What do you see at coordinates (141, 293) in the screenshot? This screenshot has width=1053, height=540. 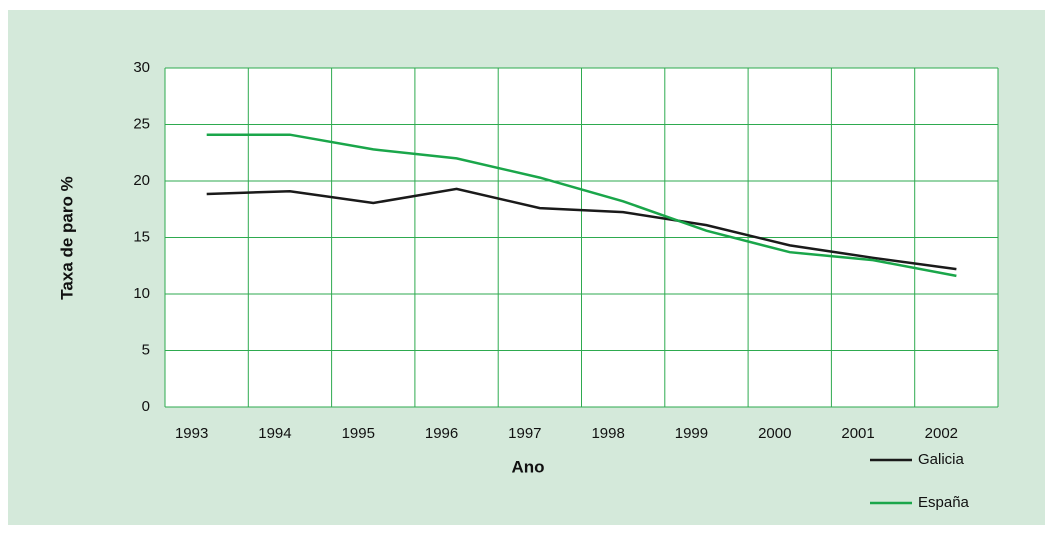 I see `y-tick-label: 10` at bounding box center [141, 293].